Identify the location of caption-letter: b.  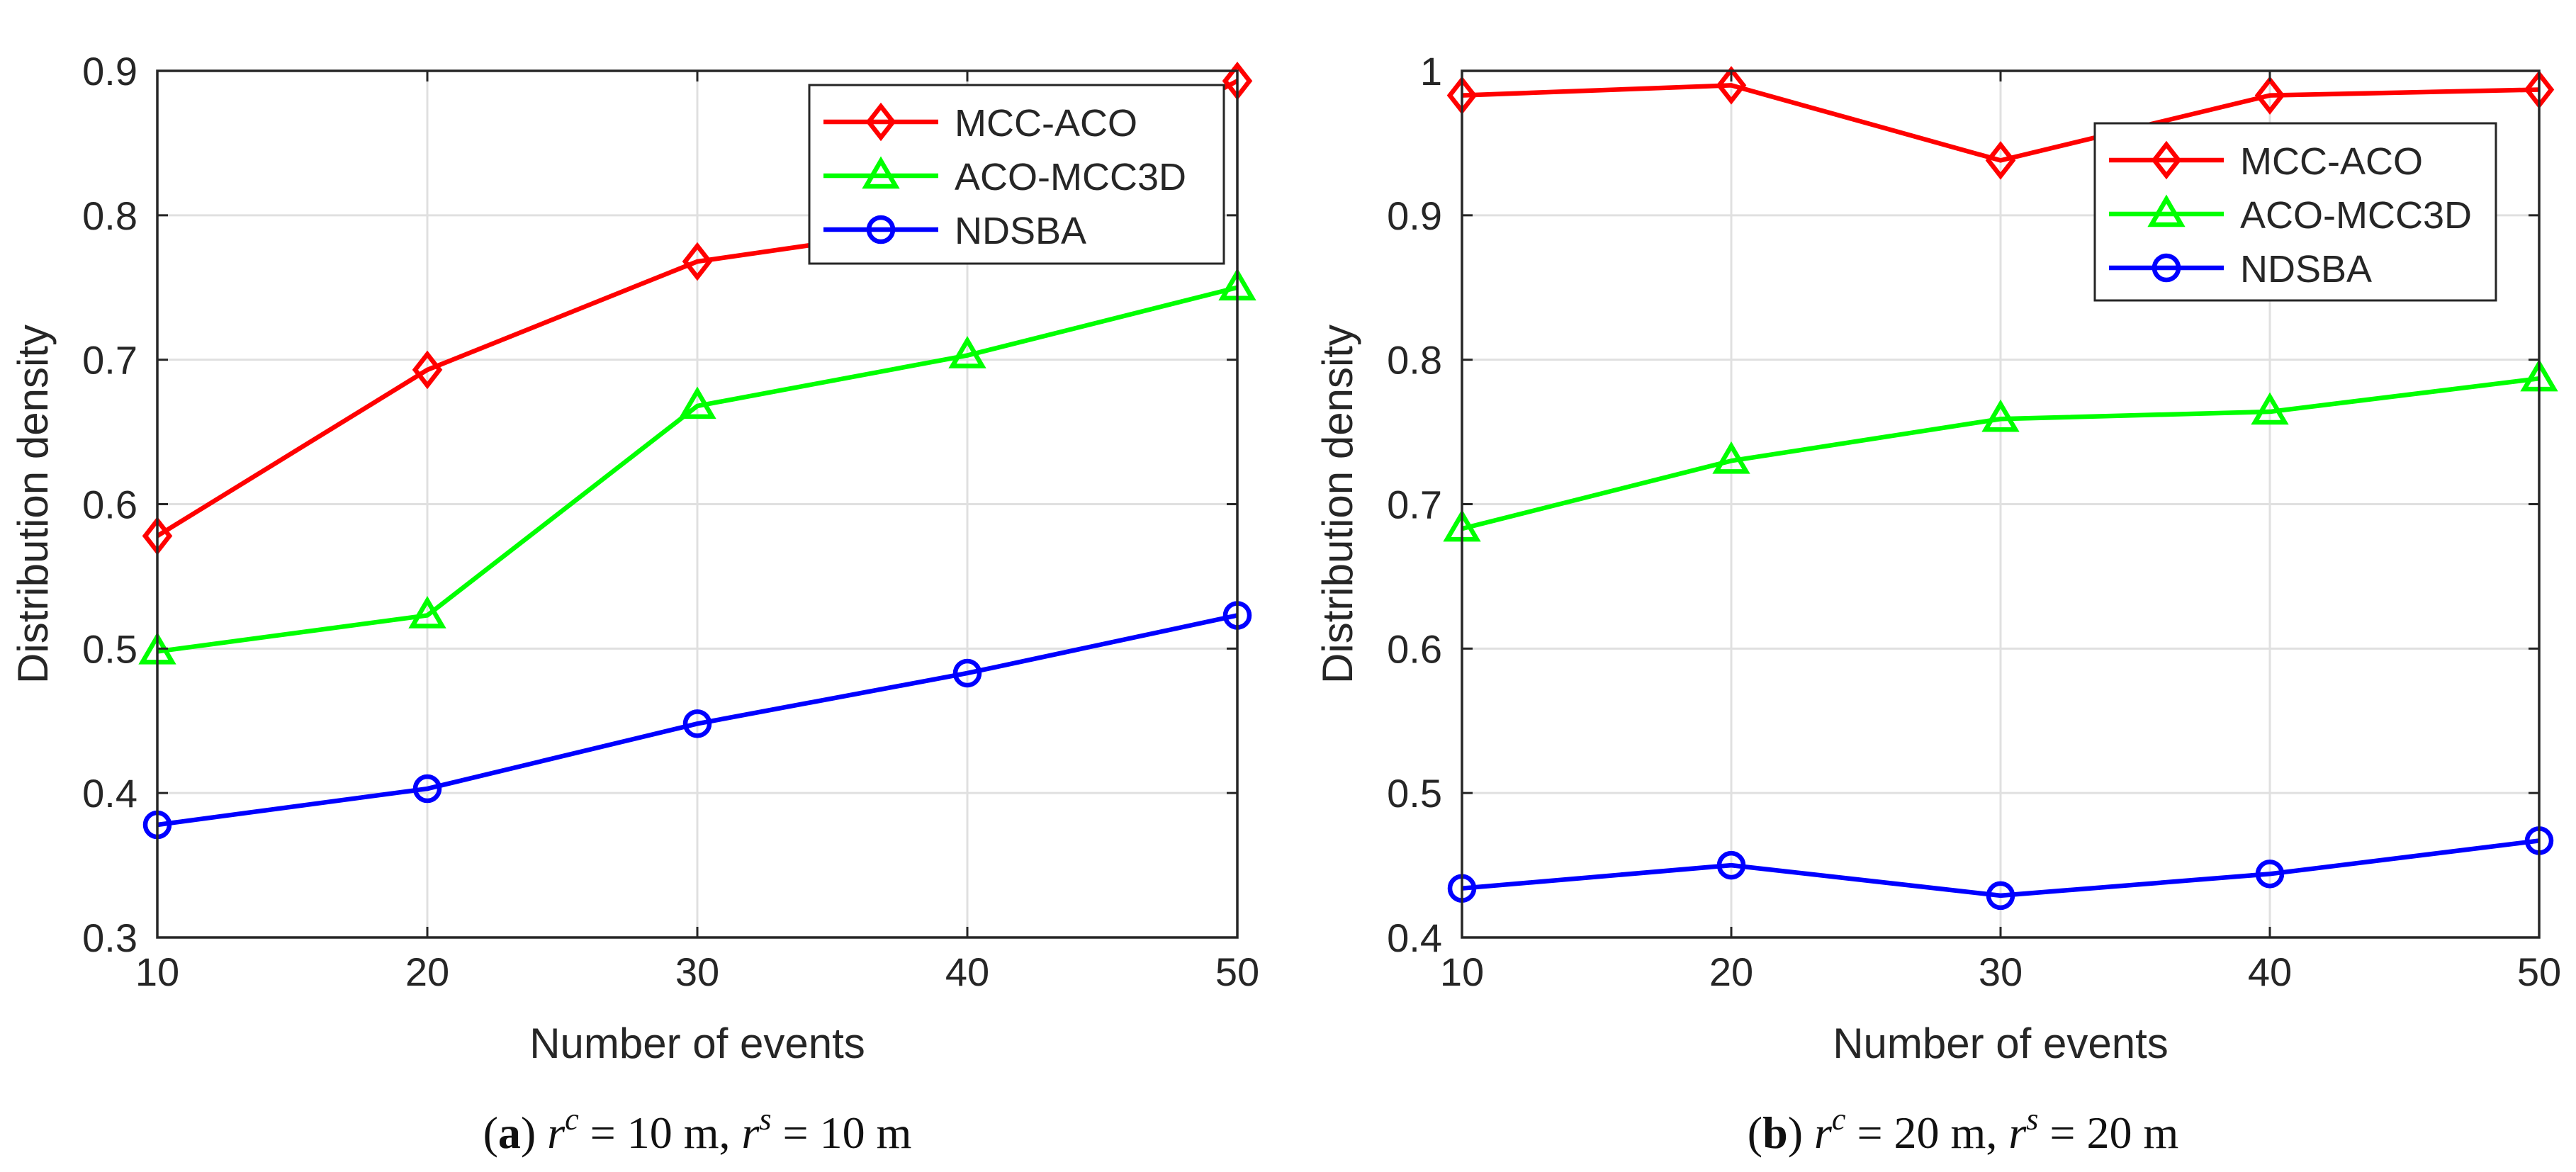
(1775, 1133).